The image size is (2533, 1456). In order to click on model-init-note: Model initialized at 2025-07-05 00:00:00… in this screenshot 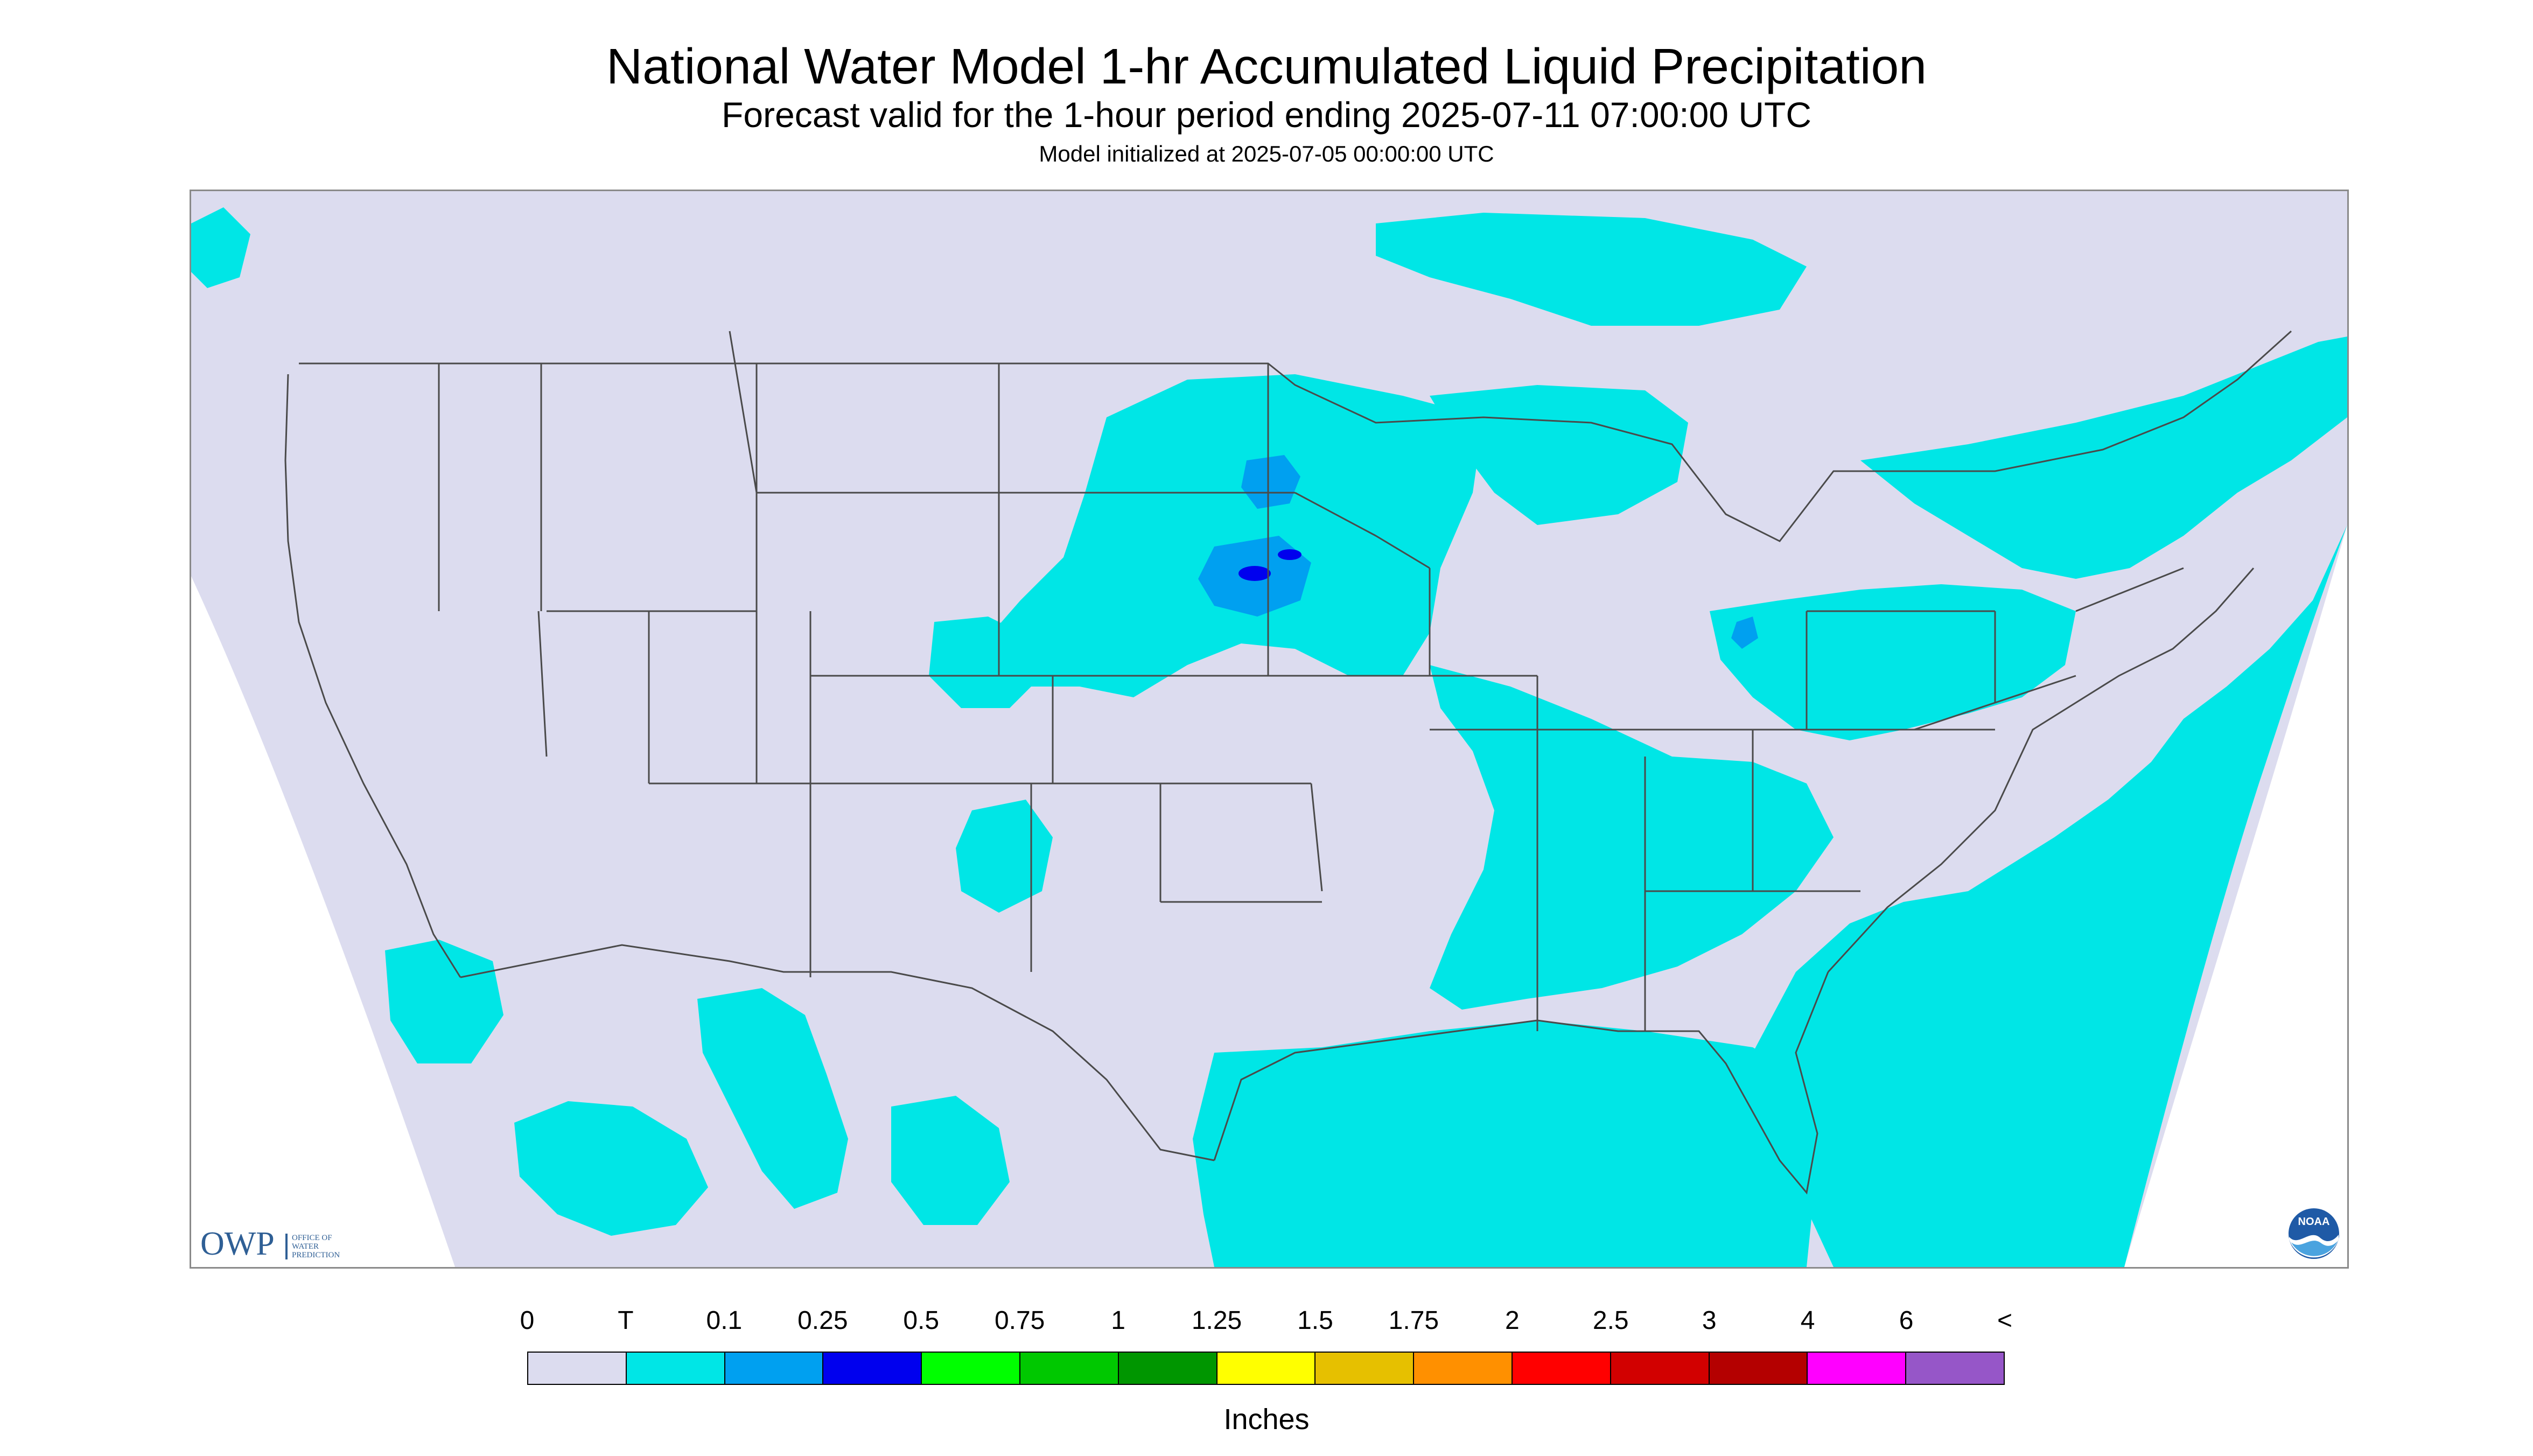, I will do `click(1266, 153)`.